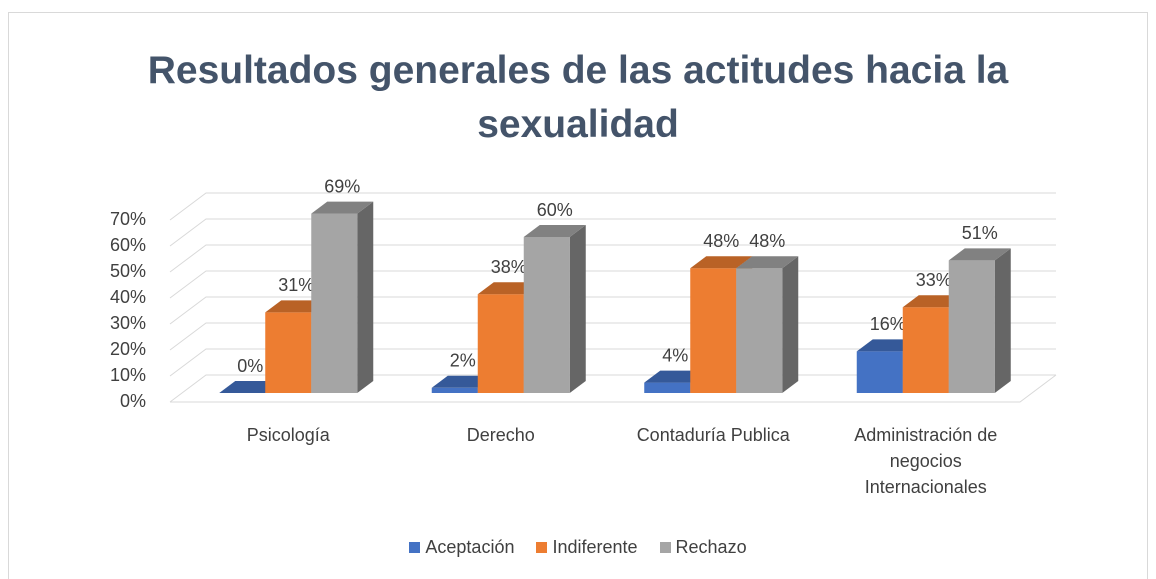 The width and height of the screenshot is (1156, 579). I want to click on data-label: 60%, so click(555, 210).